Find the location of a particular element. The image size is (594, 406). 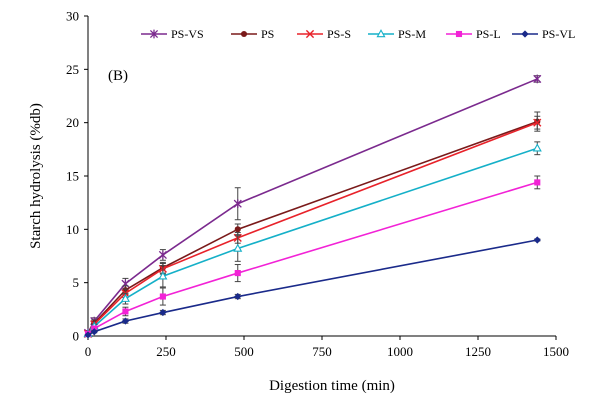

legend-item-ps-l: PS-L is located at coordinates (473, 34).